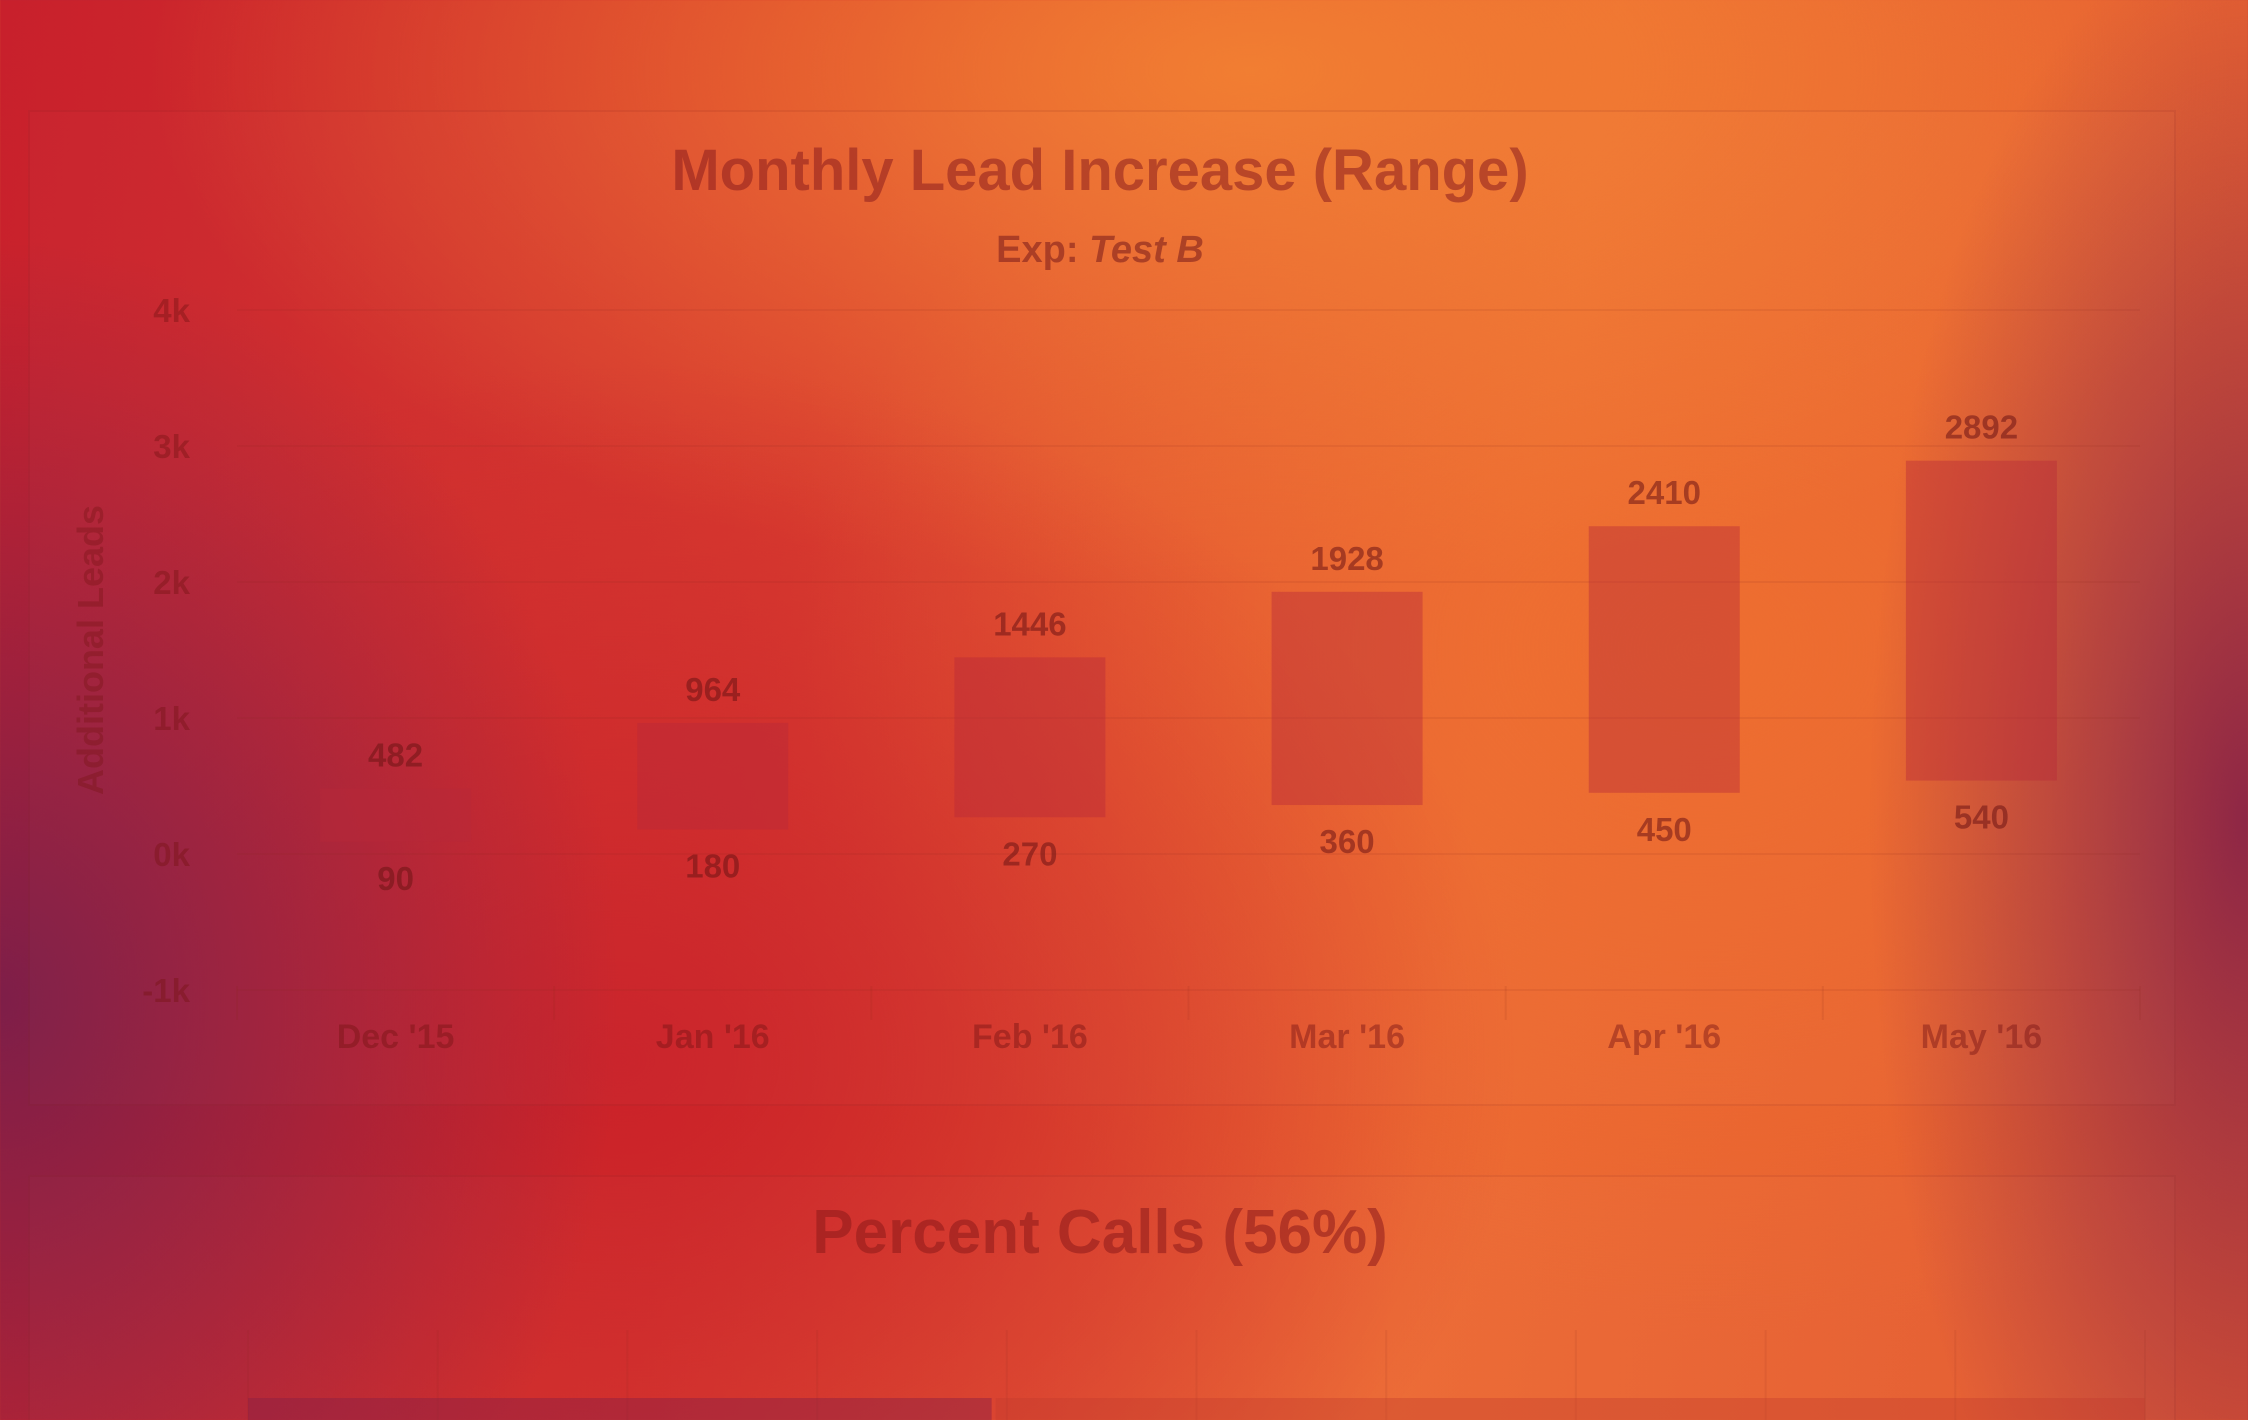 The width and height of the screenshot is (2248, 1420). I want to click on percent-calls-bar-remainder, so click(1570, 1409).